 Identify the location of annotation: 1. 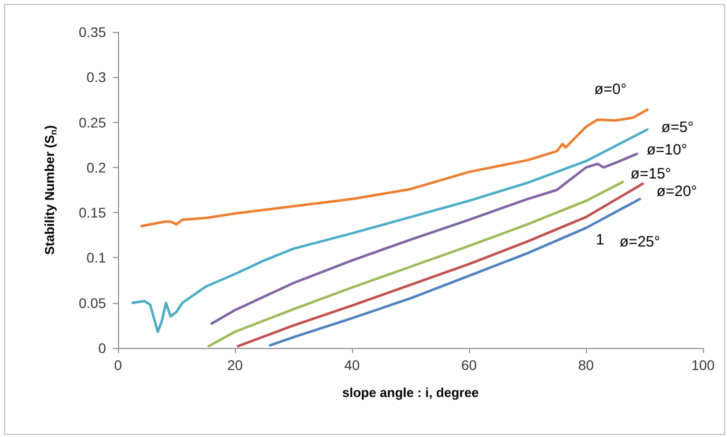
(600, 240).